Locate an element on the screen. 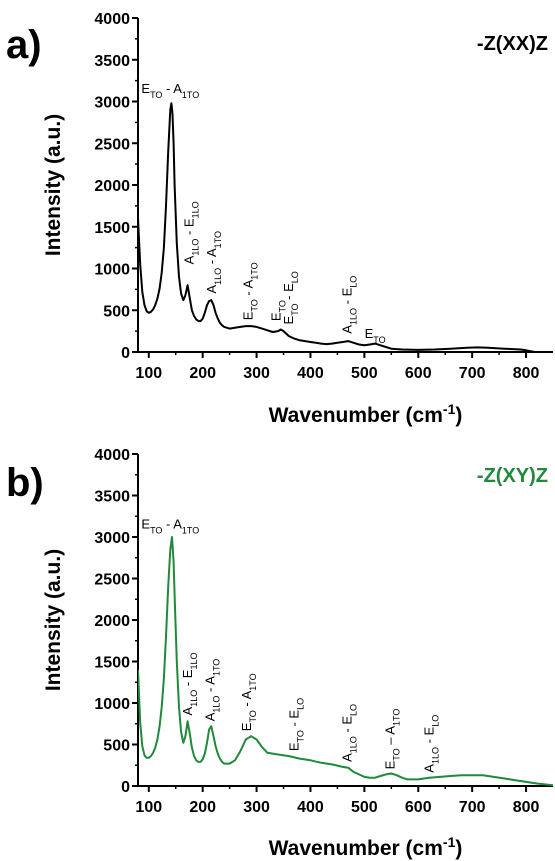 This screenshot has height=861, width=555. panel-letter: a) is located at coordinates (24, 45).